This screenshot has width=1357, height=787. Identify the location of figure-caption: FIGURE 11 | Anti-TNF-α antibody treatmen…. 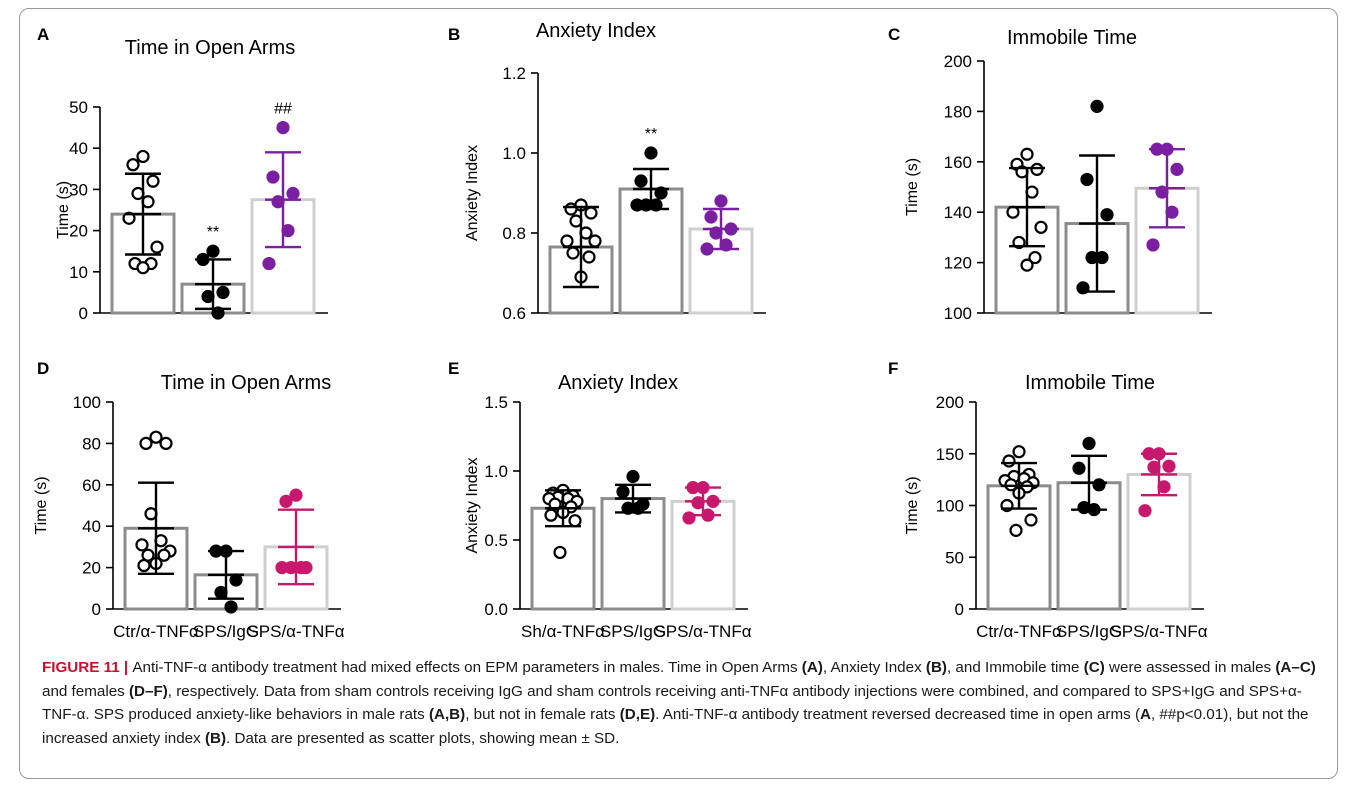
(684, 703).